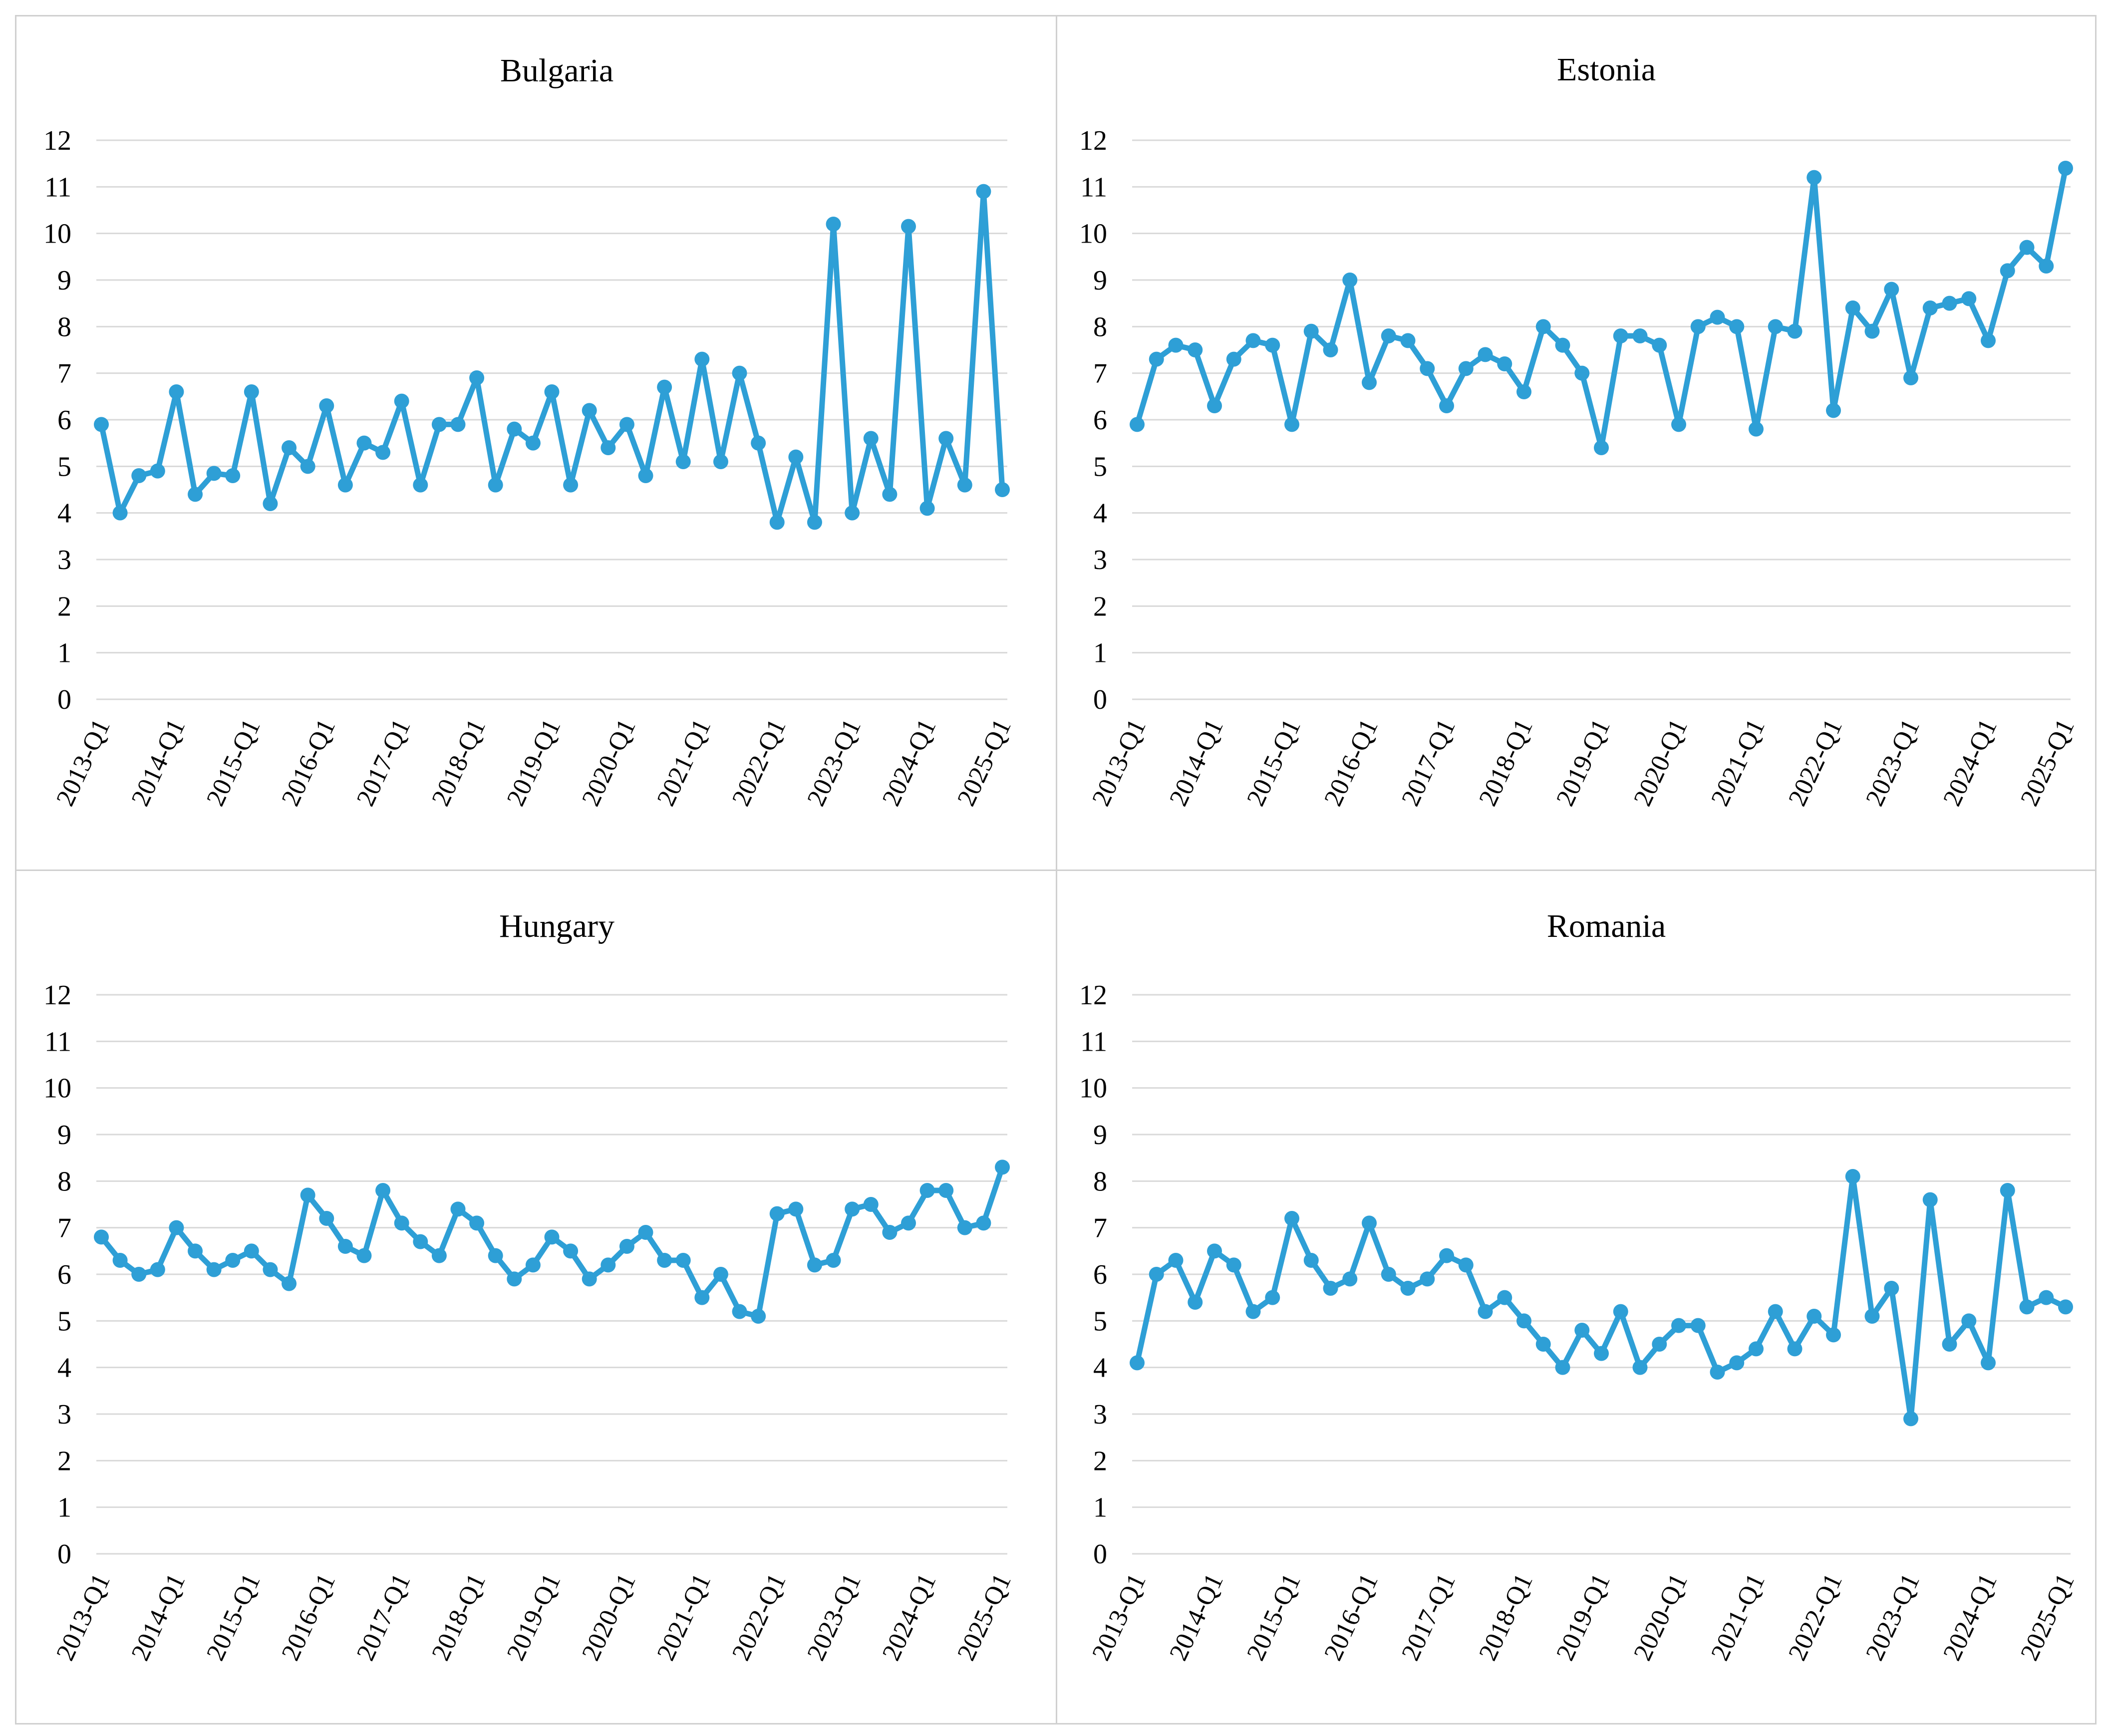 The width and height of the screenshot is (2110, 1736). I want to click on chart-title: Estonia, so click(1607, 69).